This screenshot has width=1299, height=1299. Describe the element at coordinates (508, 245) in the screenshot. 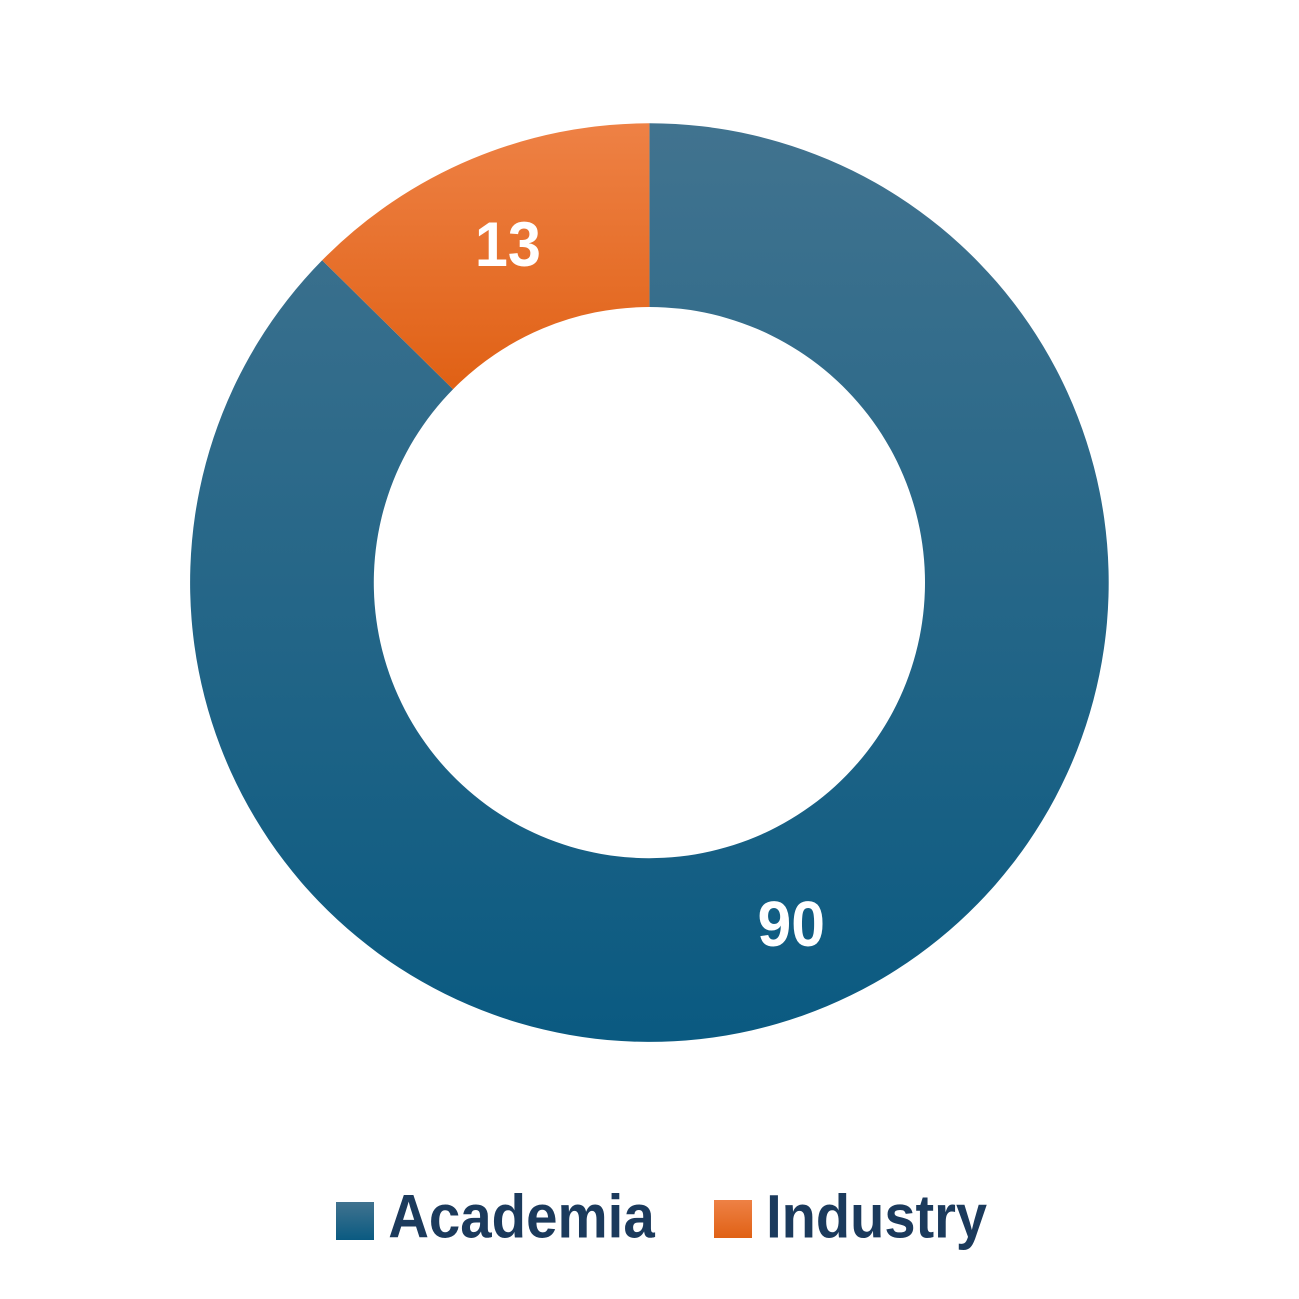

I see `svg-text: 13` at that location.